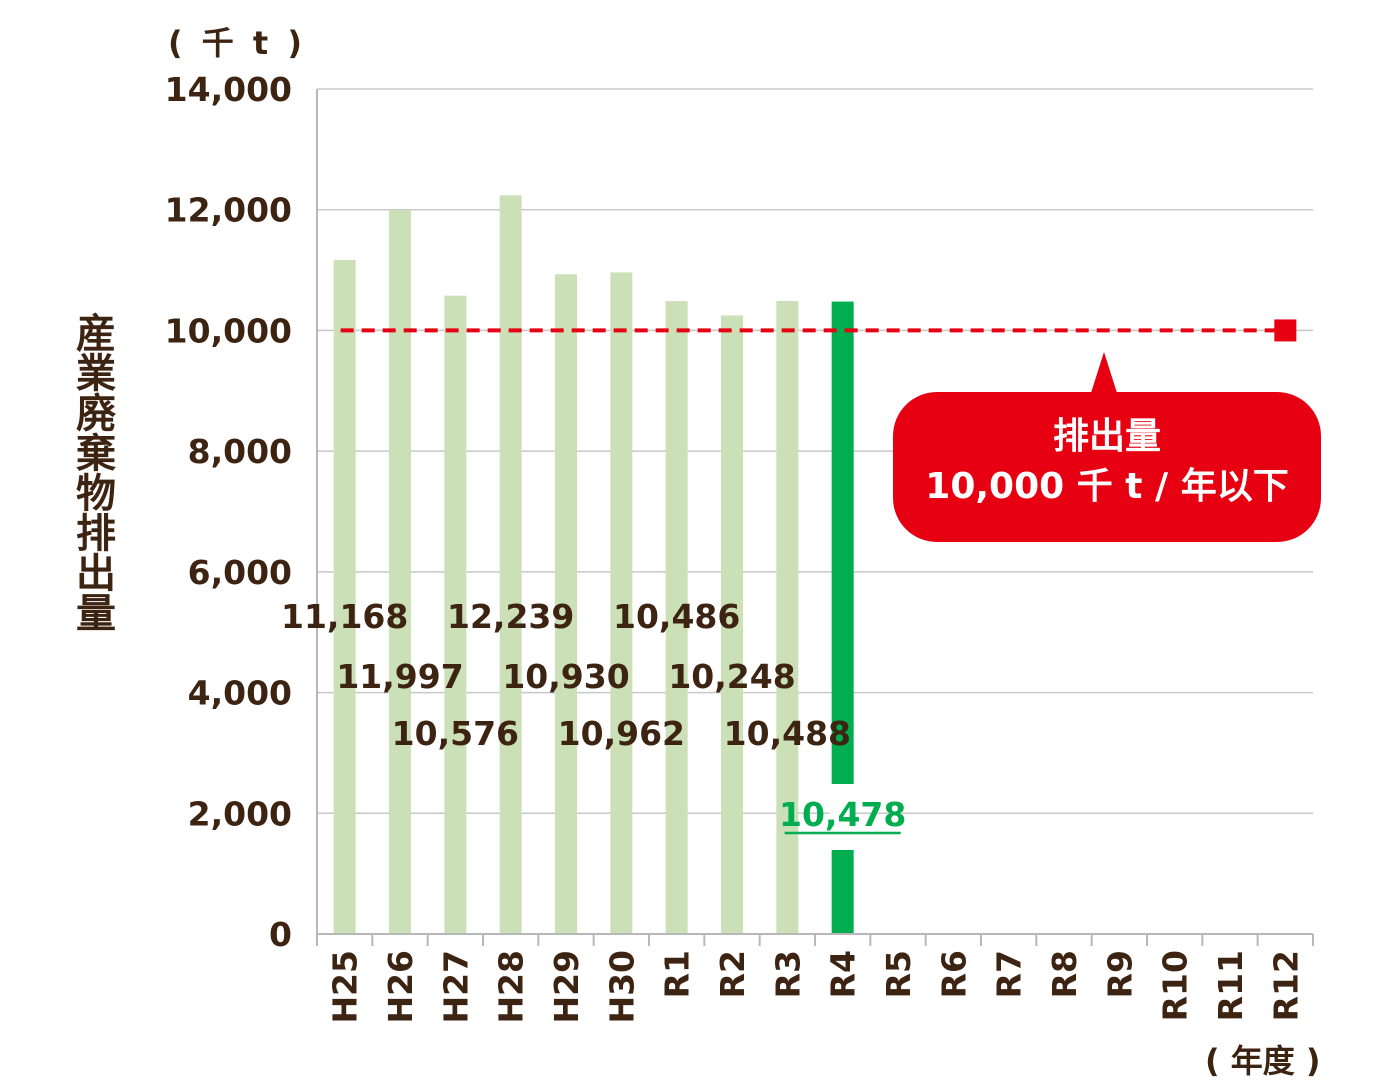 This screenshot has height=1082, width=1390. What do you see at coordinates (237, 43) in the screenshot?
I see `y-unit-label: ( 千 t )` at bounding box center [237, 43].